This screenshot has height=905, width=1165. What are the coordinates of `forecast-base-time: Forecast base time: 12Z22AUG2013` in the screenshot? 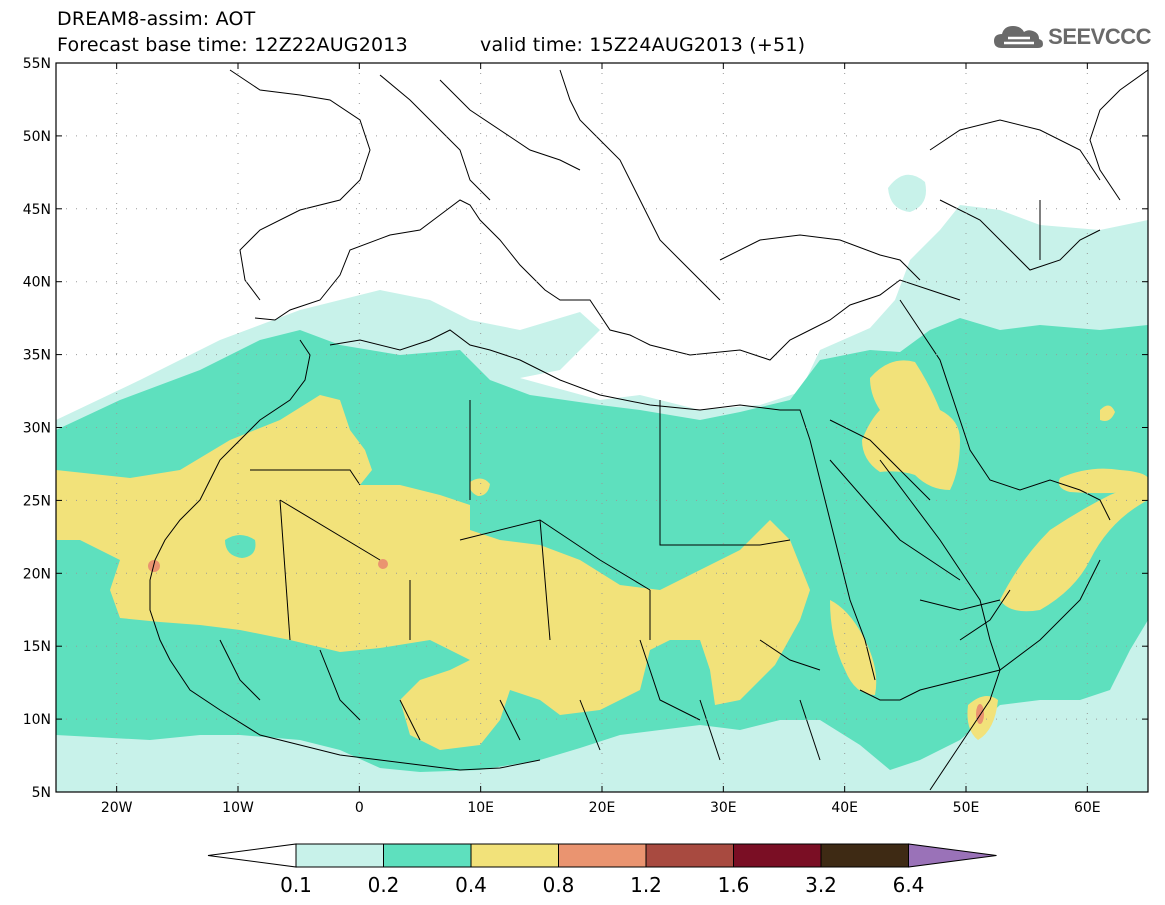 It's located at (232, 45).